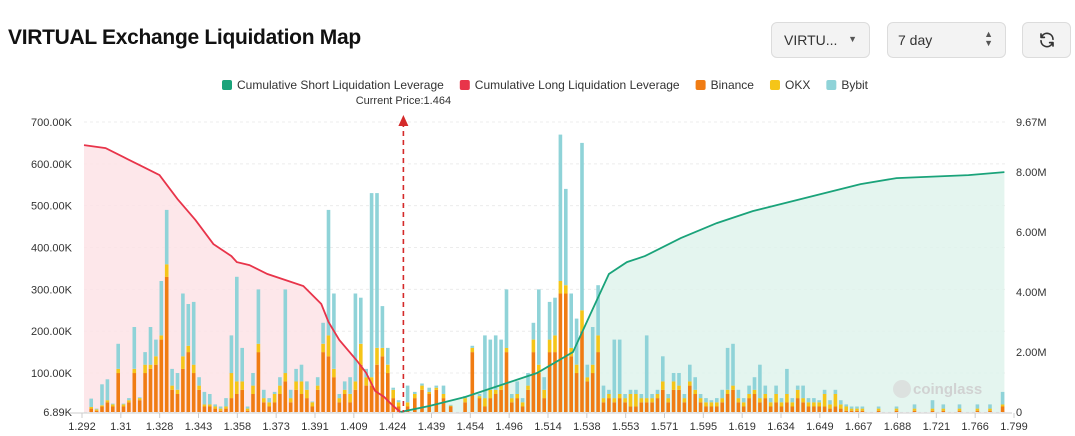 This screenshot has height=436, width=1075. What do you see at coordinates (471, 427) in the screenshot?
I see `x-tick-label: 1.454` at bounding box center [471, 427].